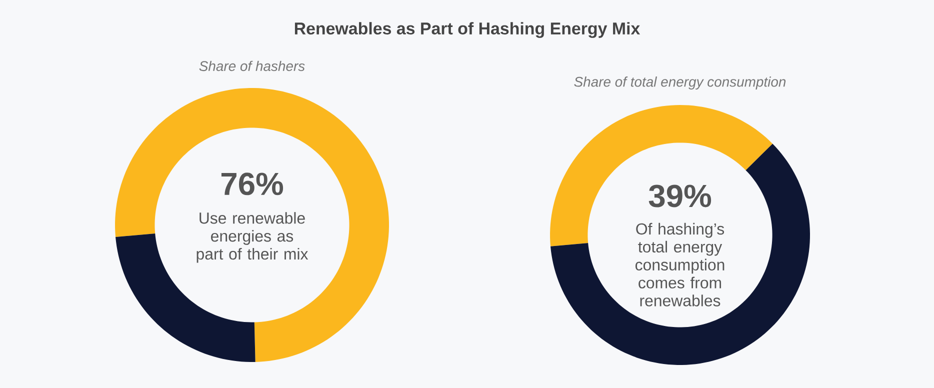 The height and width of the screenshot is (388, 934). I want to click on text: Of hashing’s total energy consumption comes from renewables, so click(679, 264).